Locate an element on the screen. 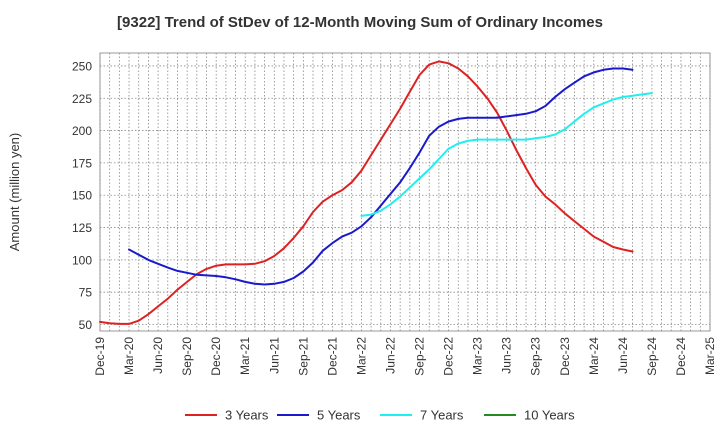 Image resolution: width=720 pixels, height=445 pixels. x-tick-label-Sep-23: Sep-23 is located at coordinates (536, 356).